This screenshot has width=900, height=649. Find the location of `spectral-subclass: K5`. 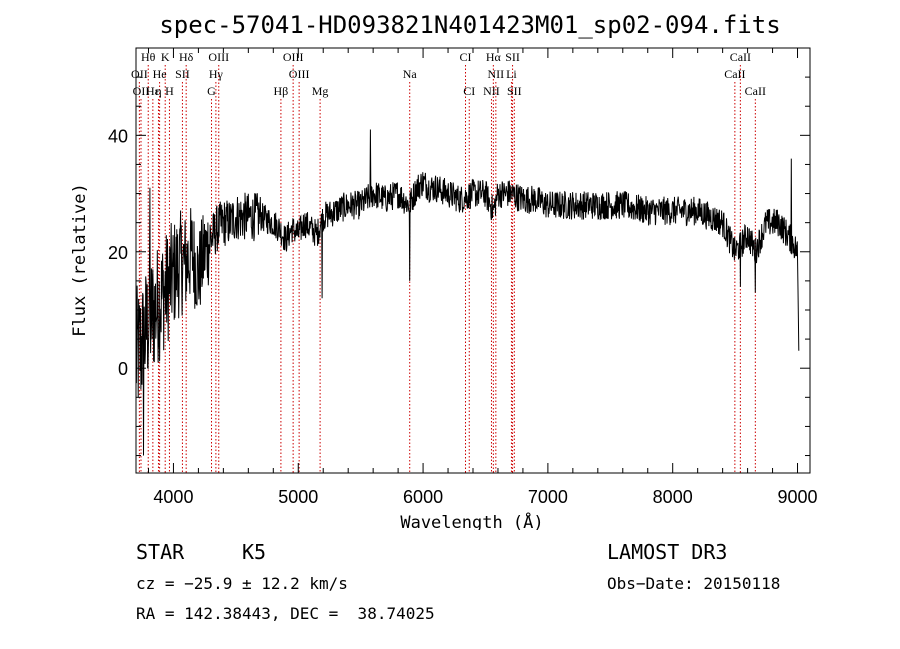

spectral-subclass: K5 is located at coordinates (254, 552).